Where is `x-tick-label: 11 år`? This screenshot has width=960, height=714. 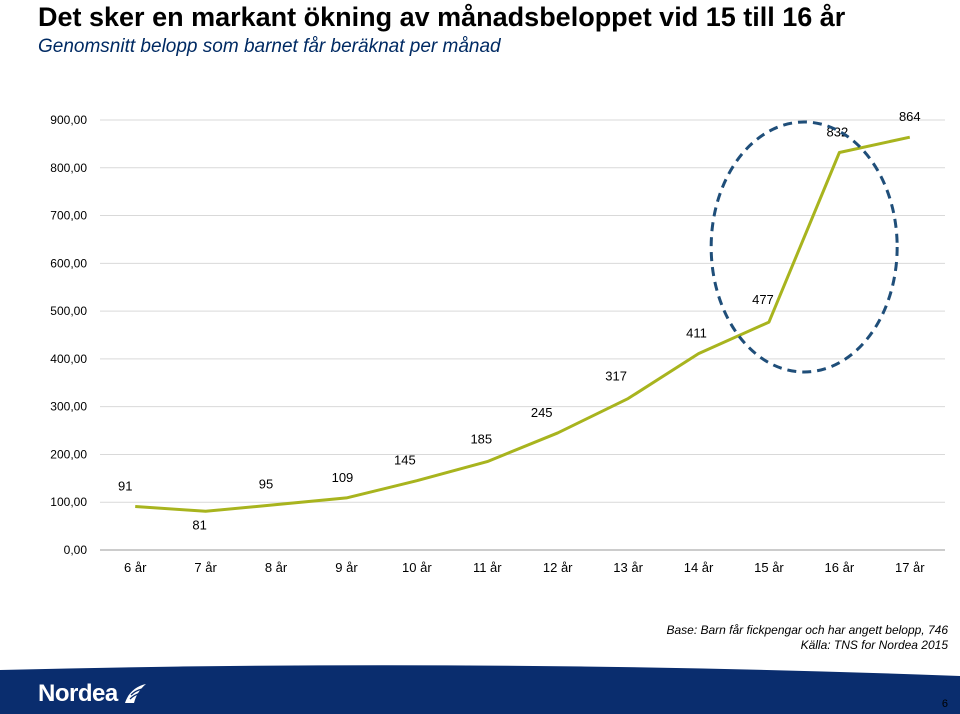 x-tick-label: 11 år is located at coordinates (487, 567).